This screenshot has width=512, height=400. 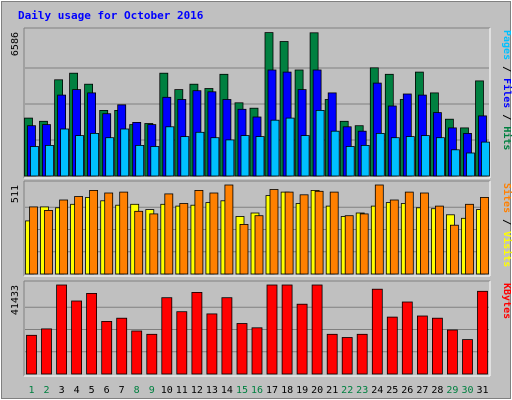 I want to click on legend: Pages / Files / Hits, so click(x=506, y=90).